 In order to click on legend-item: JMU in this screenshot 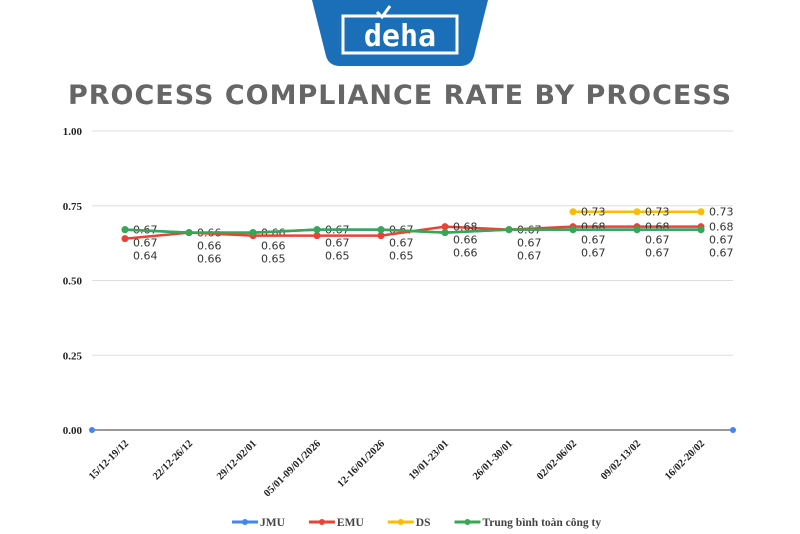, I will do `click(259, 523)`.